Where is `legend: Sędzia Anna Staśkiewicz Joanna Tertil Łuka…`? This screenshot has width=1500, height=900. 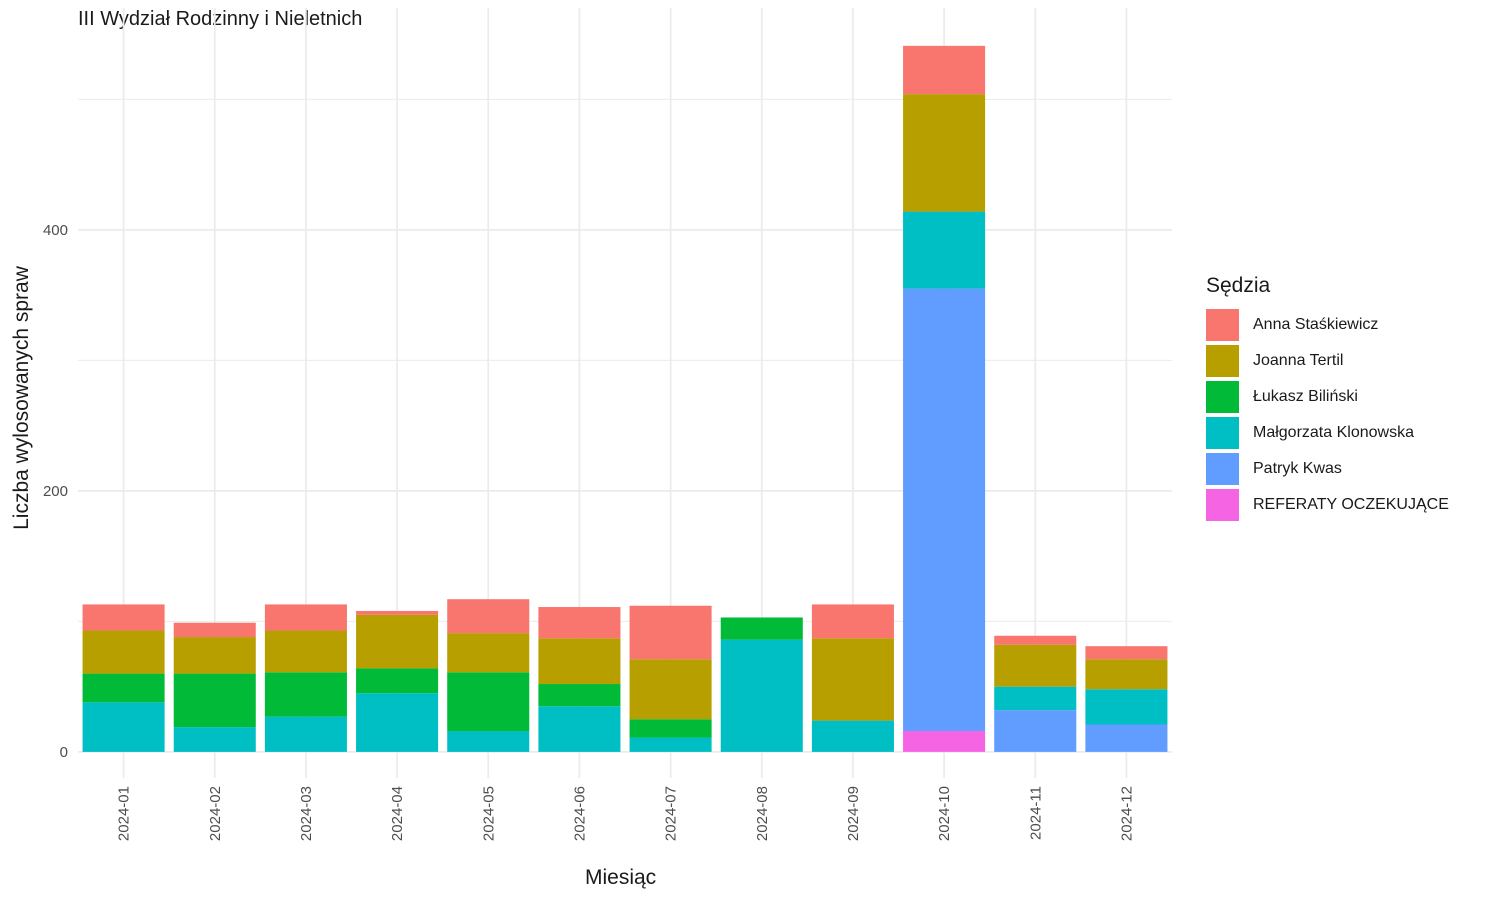
legend: Sędzia Anna Staśkiewicz Joanna Tertil Łuka… is located at coordinates (1327, 398).